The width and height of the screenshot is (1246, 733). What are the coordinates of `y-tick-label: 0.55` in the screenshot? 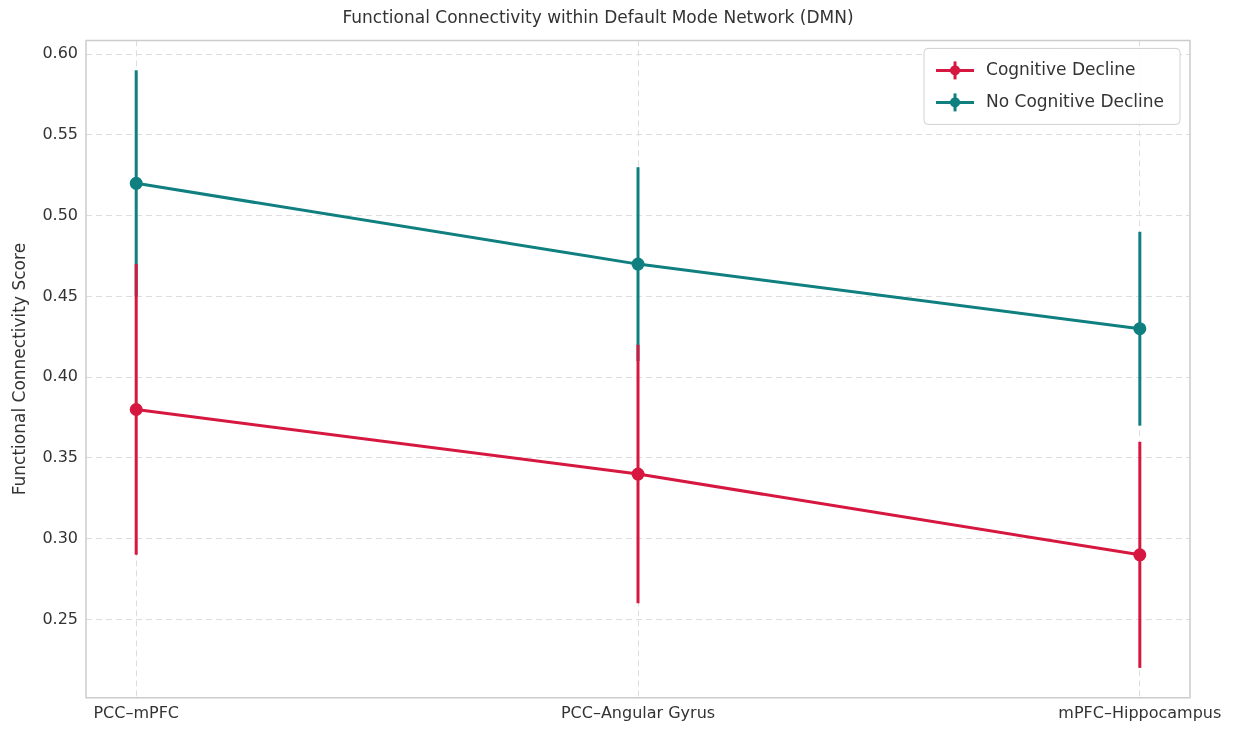 It's located at (60, 134).